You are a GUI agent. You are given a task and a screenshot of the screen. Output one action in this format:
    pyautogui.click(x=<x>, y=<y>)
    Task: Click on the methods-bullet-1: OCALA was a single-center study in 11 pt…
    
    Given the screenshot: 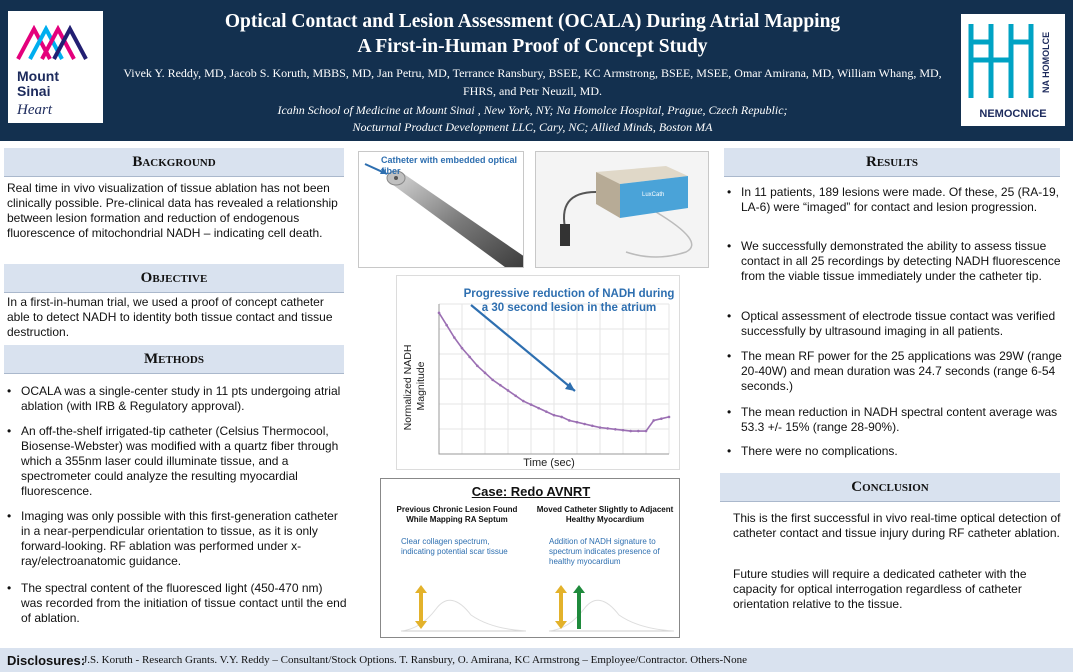 What is the action you would take?
    pyautogui.click(x=177, y=399)
    